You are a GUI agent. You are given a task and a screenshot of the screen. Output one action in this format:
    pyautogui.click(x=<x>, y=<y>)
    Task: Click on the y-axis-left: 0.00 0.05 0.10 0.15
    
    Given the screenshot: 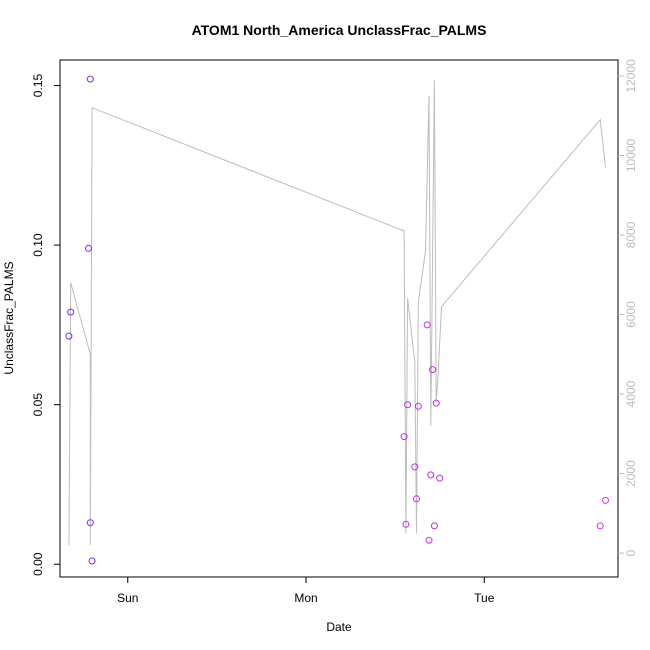 What is the action you would take?
    pyautogui.click(x=45, y=325)
    